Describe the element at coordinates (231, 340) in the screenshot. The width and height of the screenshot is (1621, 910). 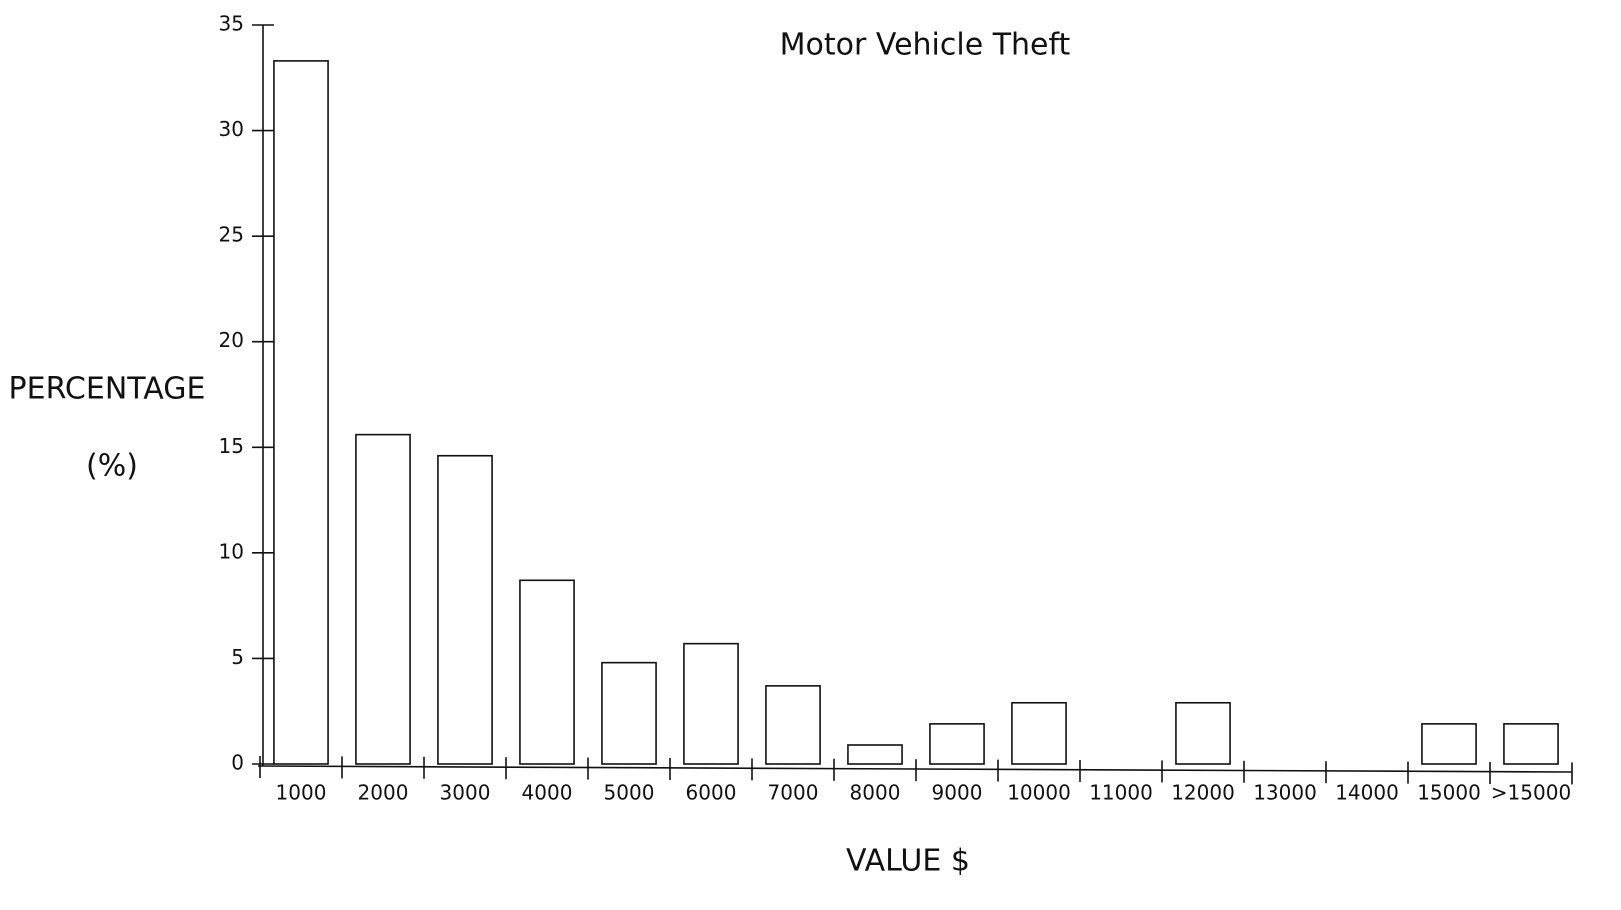
I see `y-tick-label: 20` at that location.